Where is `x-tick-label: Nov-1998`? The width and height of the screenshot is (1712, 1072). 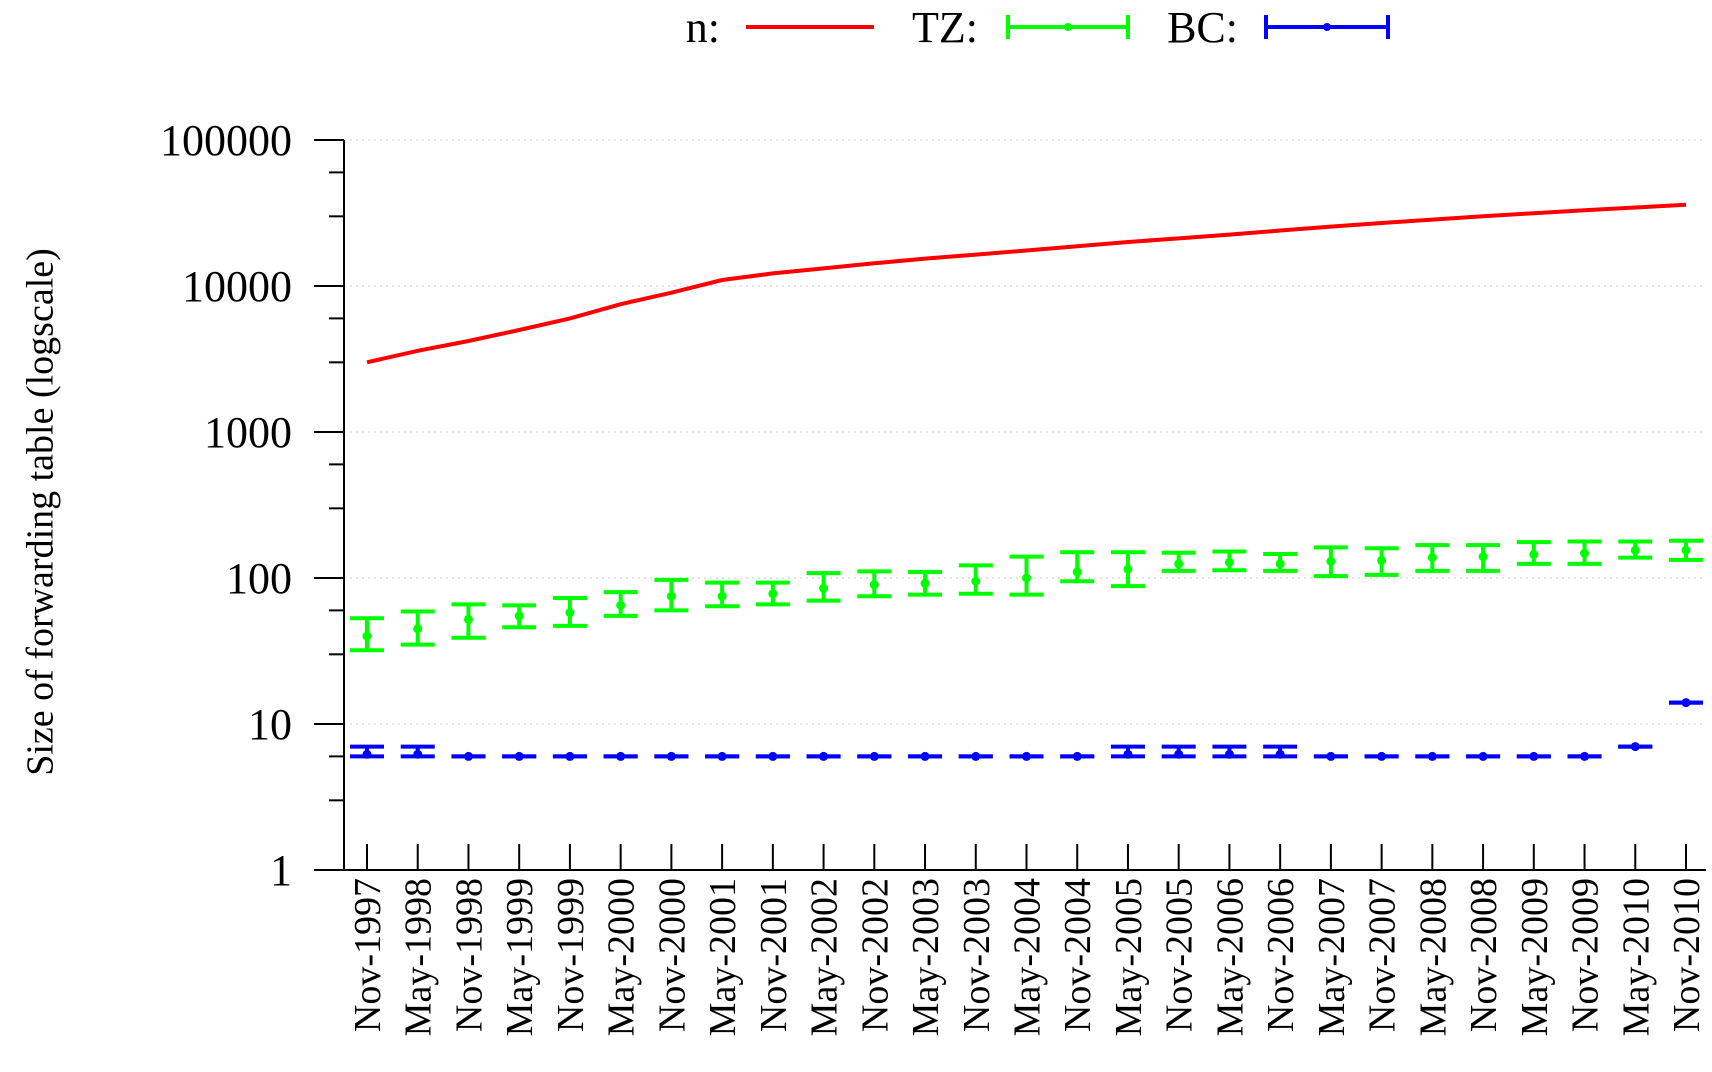 x-tick-label: Nov-1998 is located at coordinates (469, 955).